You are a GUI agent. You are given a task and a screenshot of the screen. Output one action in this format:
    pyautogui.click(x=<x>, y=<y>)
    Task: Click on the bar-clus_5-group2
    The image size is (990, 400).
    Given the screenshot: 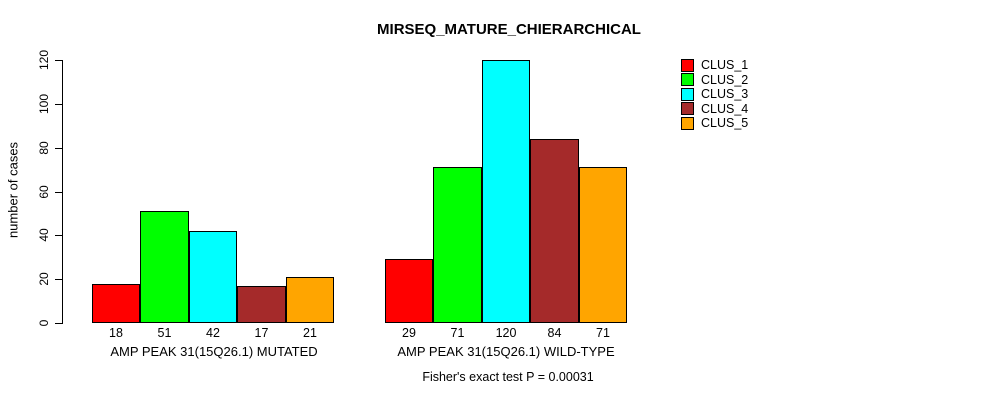 What is the action you would take?
    pyautogui.click(x=603, y=245)
    